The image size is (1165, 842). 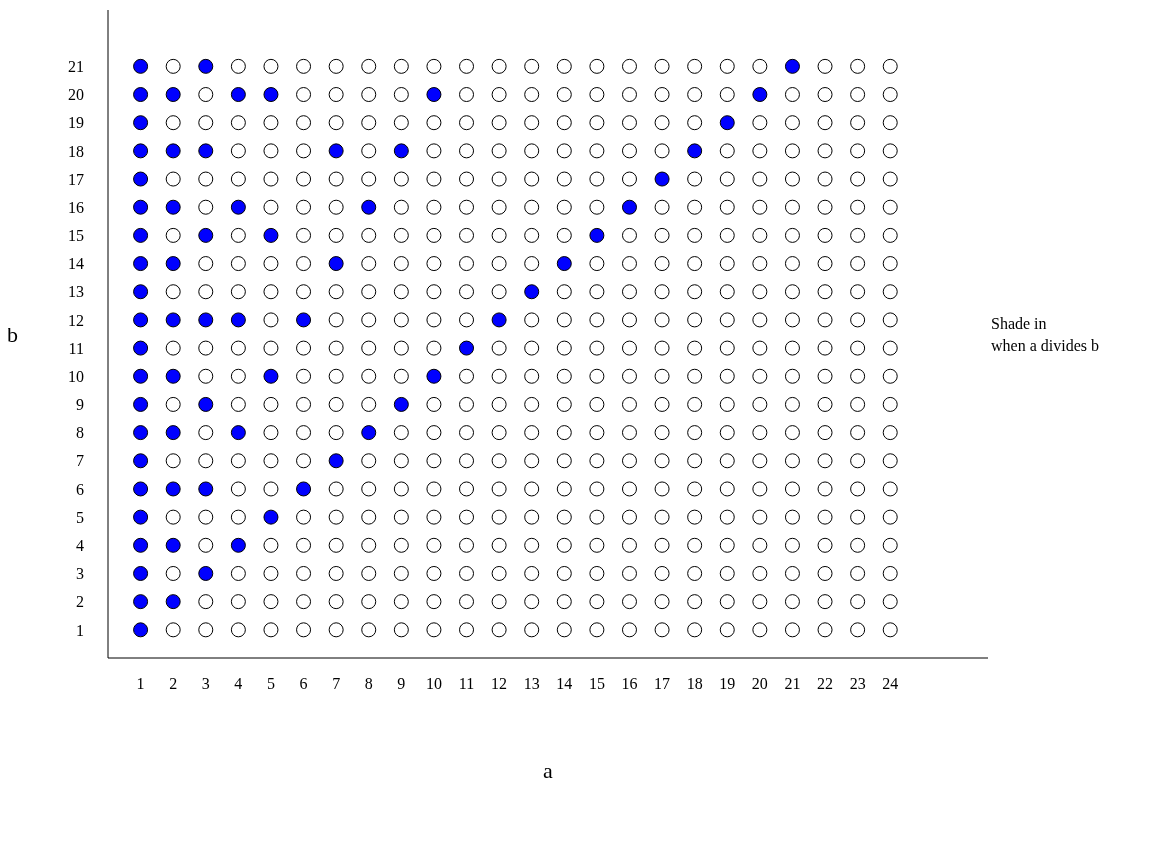 What do you see at coordinates (238, 684) in the screenshot?
I see `x-tick-label: 4` at bounding box center [238, 684].